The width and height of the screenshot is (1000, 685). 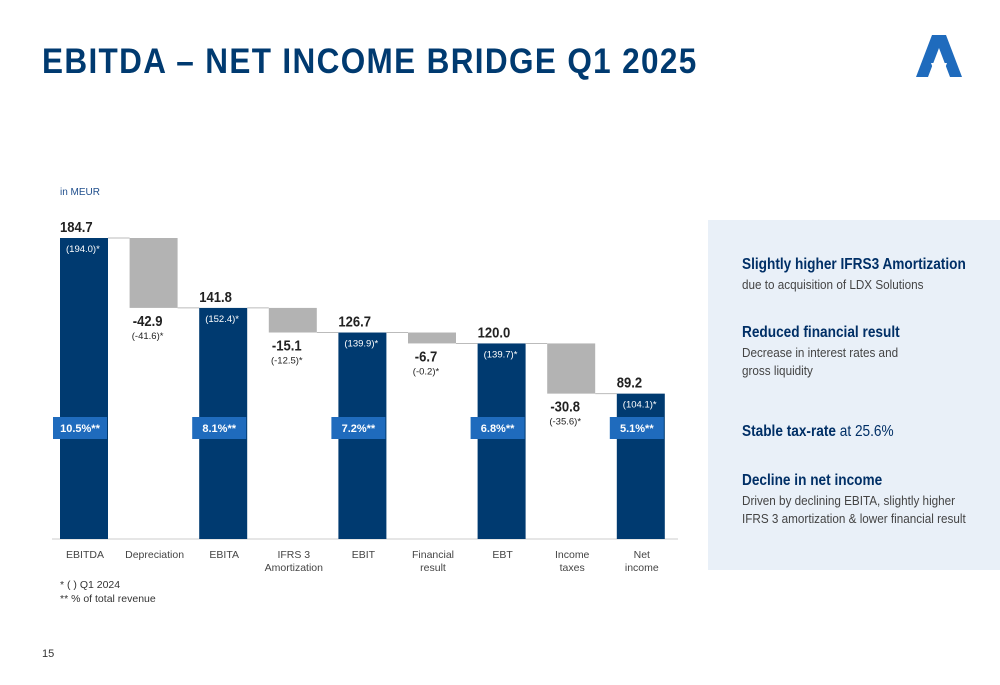 What do you see at coordinates (642, 555) in the screenshot?
I see `category-label: Net` at bounding box center [642, 555].